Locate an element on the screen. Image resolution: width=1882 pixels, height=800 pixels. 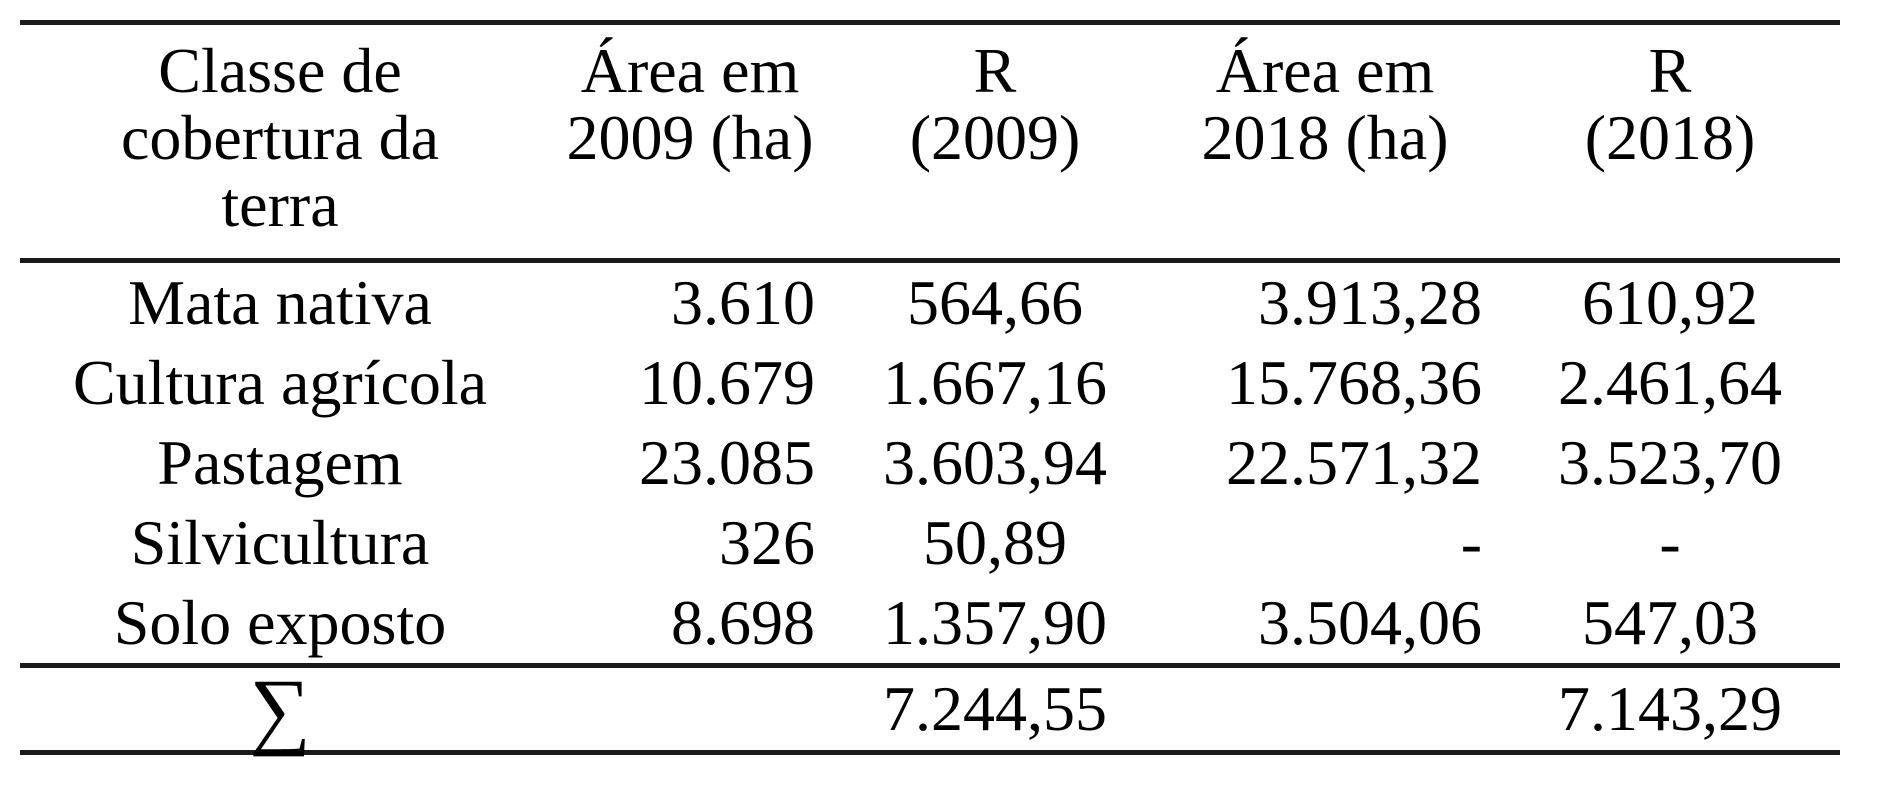
cell-area-2018: 15.768,36 is located at coordinates (1354, 382).